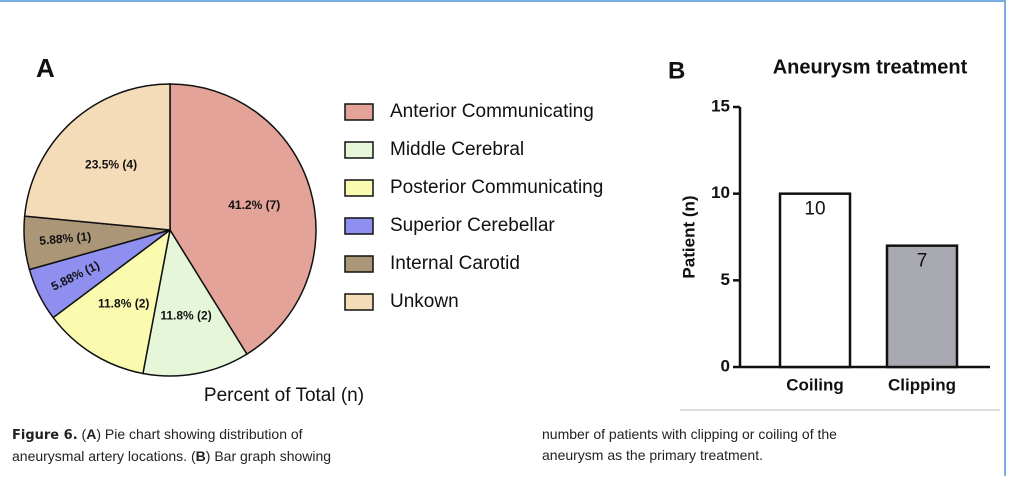 The image size is (1010, 480). Describe the element at coordinates (814, 209) in the screenshot. I see `bar-value-label: 10` at that location.